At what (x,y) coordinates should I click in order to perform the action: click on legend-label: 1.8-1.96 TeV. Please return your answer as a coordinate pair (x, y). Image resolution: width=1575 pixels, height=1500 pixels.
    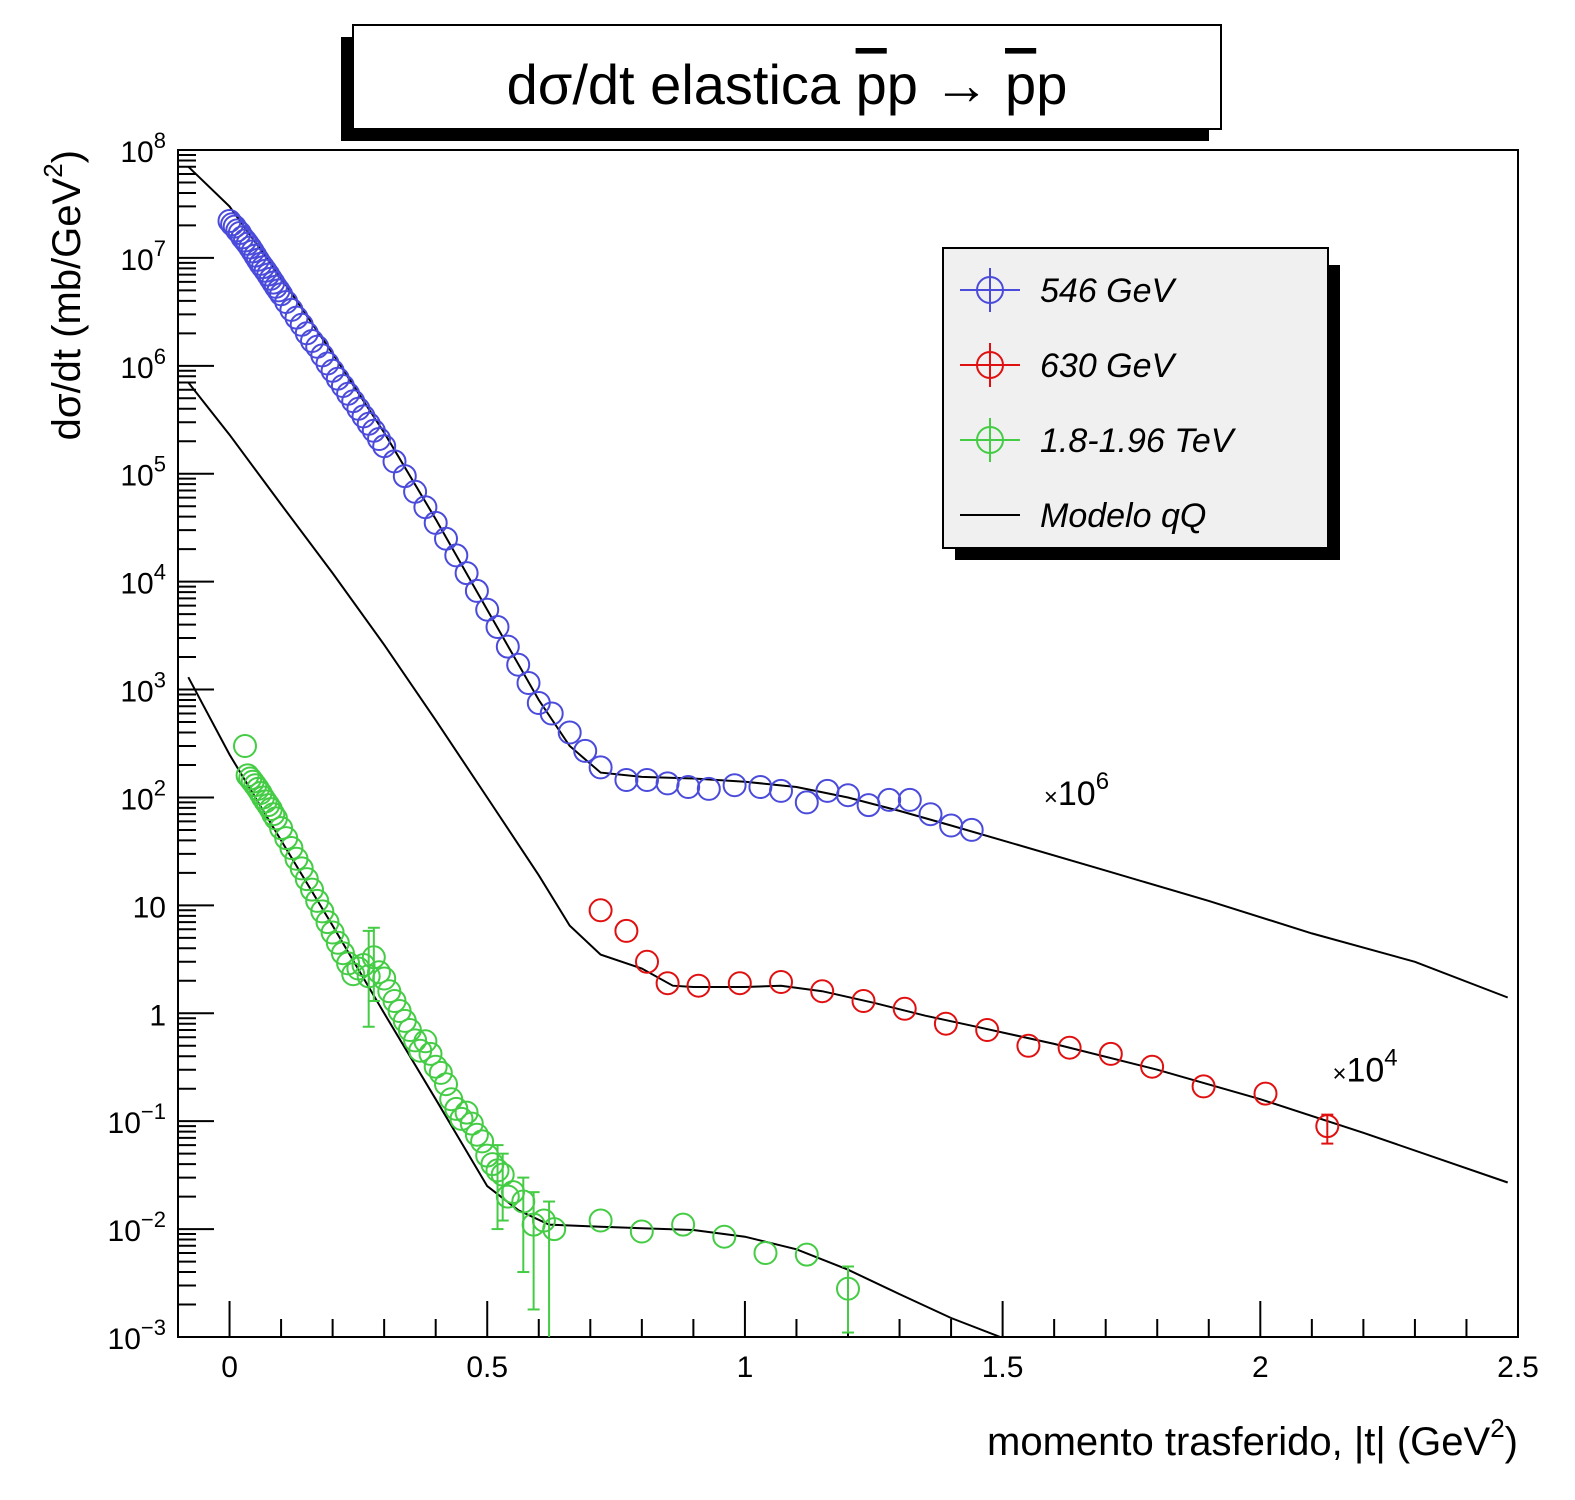
    Looking at the image, I should click on (1138, 441).